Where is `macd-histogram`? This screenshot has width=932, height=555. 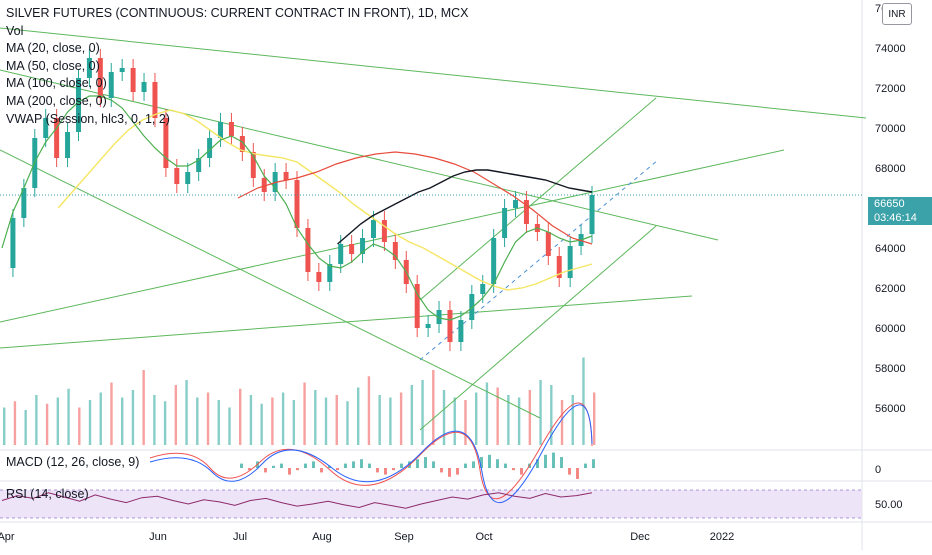
macd-histogram is located at coordinates (372, 453).